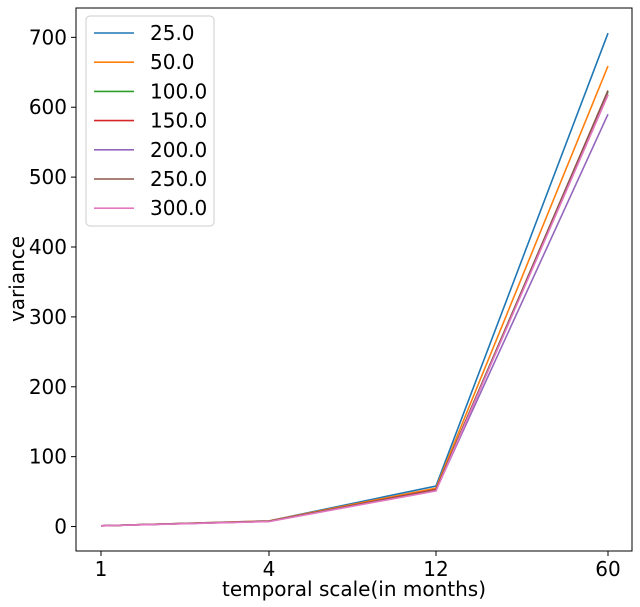 The height and width of the screenshot is (607, 640). What do you see at coordinates (48, 247) in the screenshot?
I see `y-tick-label: 400` at bounding box center [48, 247].